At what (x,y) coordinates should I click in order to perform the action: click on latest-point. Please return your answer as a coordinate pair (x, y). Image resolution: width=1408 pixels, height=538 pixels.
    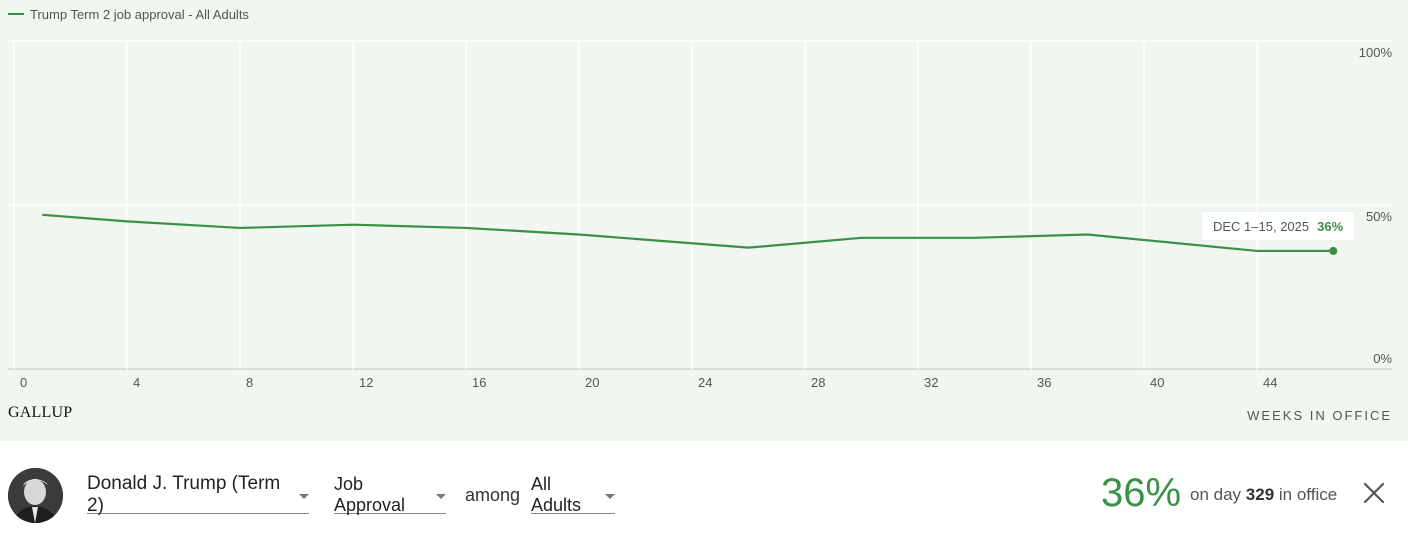
    Looking at the image, I should click on (1333, 250).